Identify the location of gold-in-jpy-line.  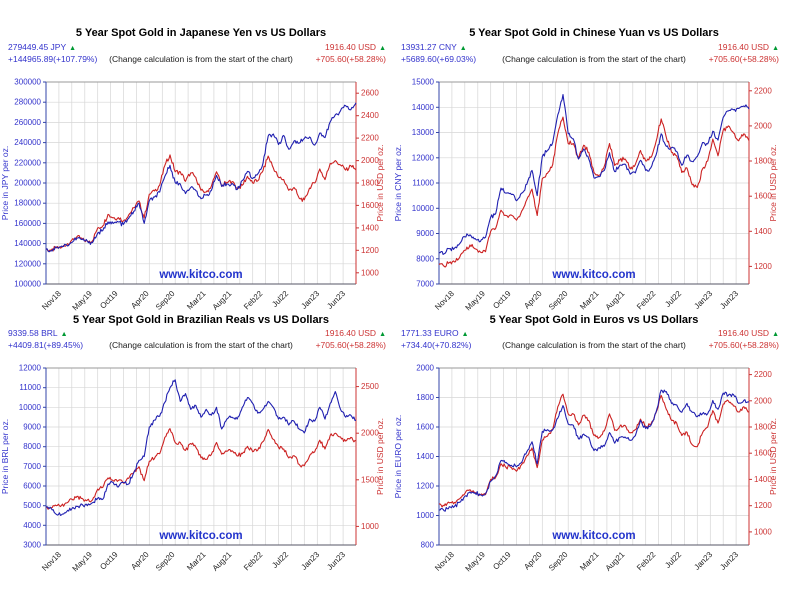
(201, 177).